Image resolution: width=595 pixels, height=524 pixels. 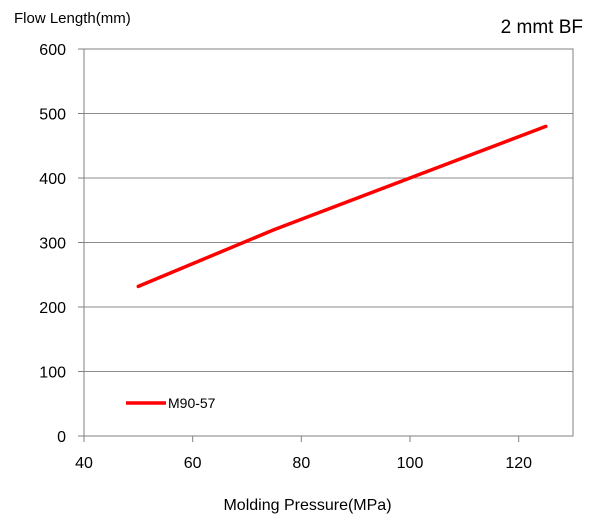 What do you see at coordinates (84, 463) in the screenshot?
I see `x-tick-label: 40` at bounding box center [84, 463].